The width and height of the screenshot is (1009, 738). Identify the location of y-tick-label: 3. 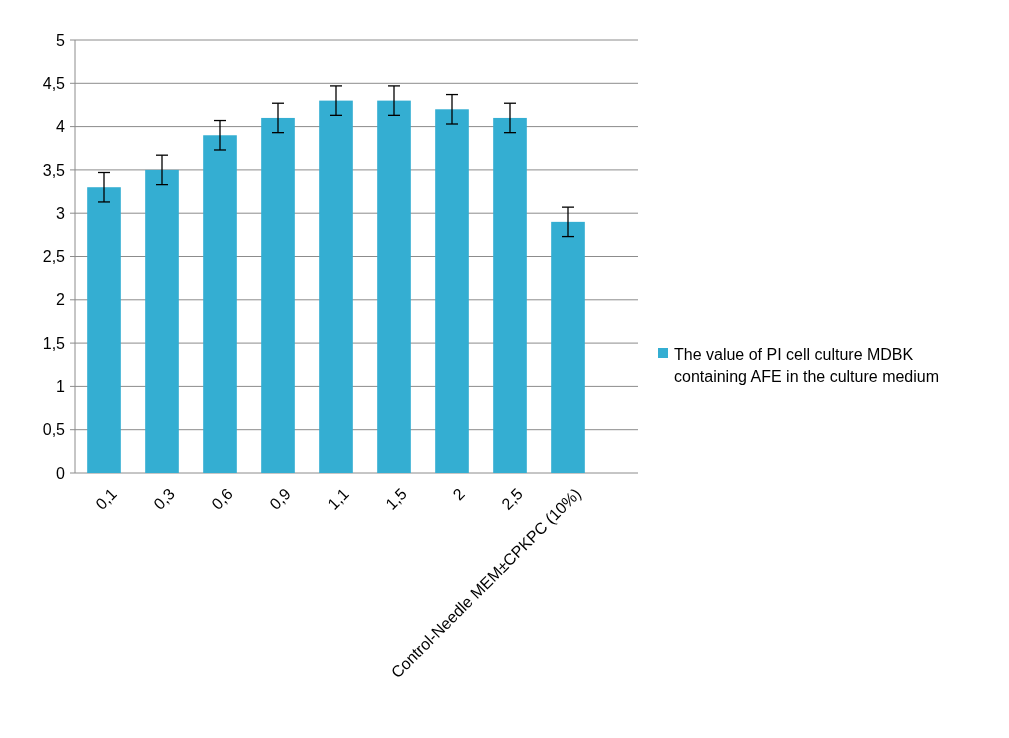
(61, 213).